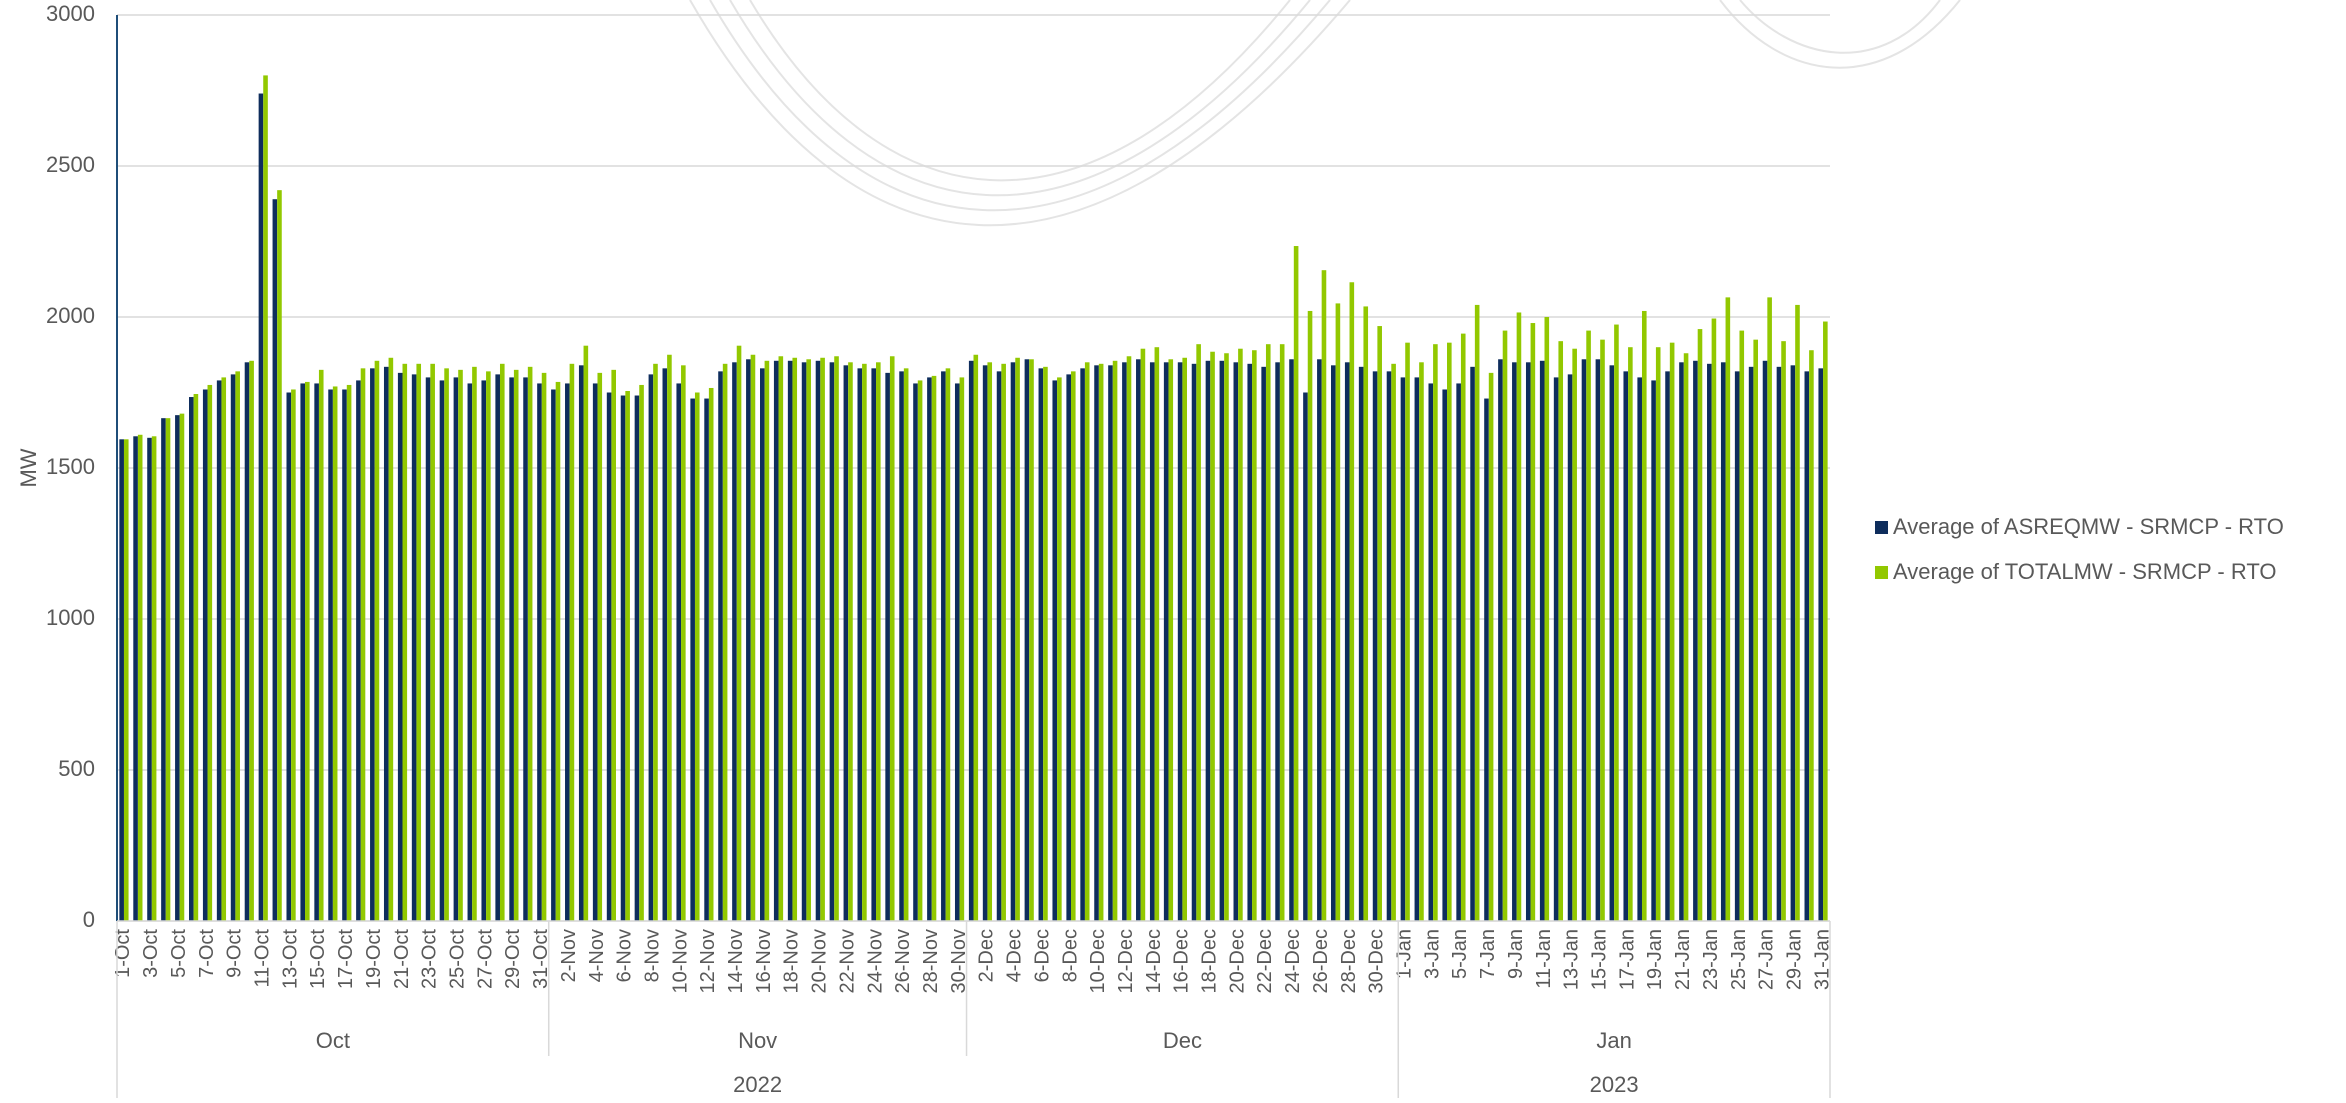 This screenshot has height=1103, width=2346. What do you see at coordinates (736, 961) in the screenshot?
I see `x-tick-label: 14-Nov` at bounding box center [736, 961].